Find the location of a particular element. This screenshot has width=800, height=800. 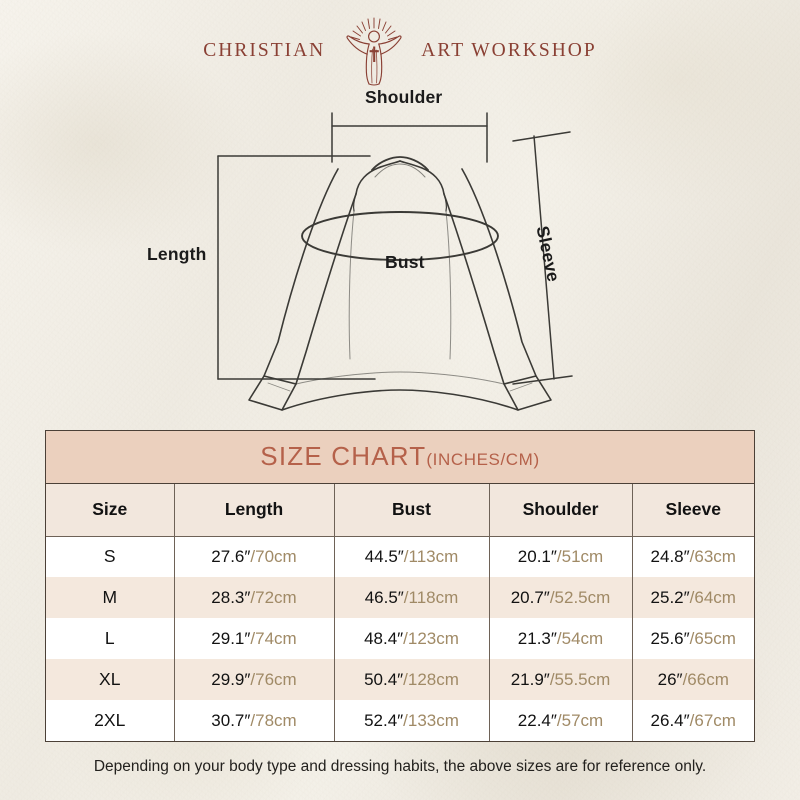

cell-shoulder: 21.3″/54cm is located at coordinates (560, 638).